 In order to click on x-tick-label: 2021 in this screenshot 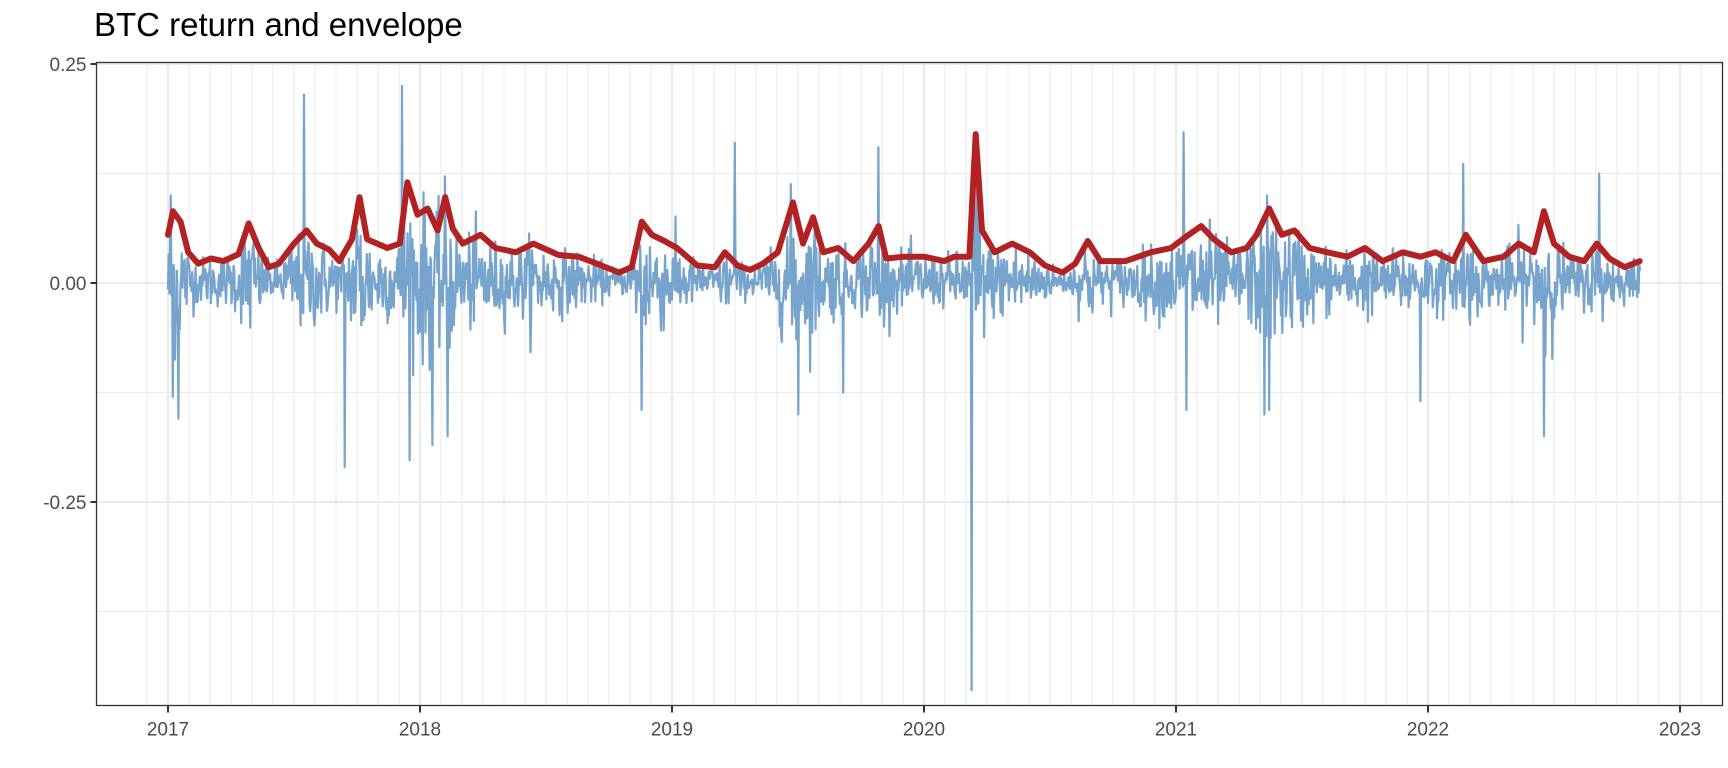, I will do `click(1176, 730)`.